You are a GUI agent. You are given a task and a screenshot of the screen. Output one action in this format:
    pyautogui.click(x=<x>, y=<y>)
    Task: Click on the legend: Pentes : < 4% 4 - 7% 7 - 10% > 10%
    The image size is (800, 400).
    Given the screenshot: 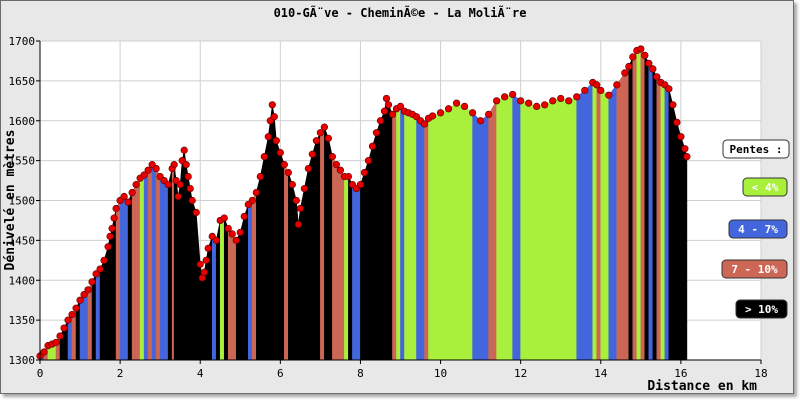 What is the action you would take?
    pyautogui.click(x=755, y=229)
    